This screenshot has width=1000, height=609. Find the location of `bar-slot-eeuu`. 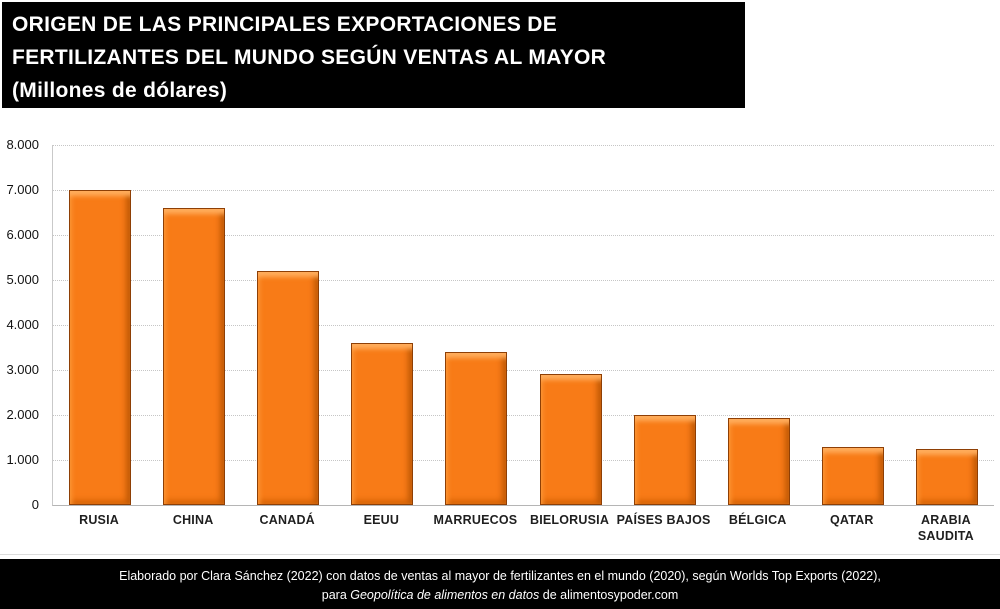

bar-slot-eeuu is located at coordinates (382, 325).